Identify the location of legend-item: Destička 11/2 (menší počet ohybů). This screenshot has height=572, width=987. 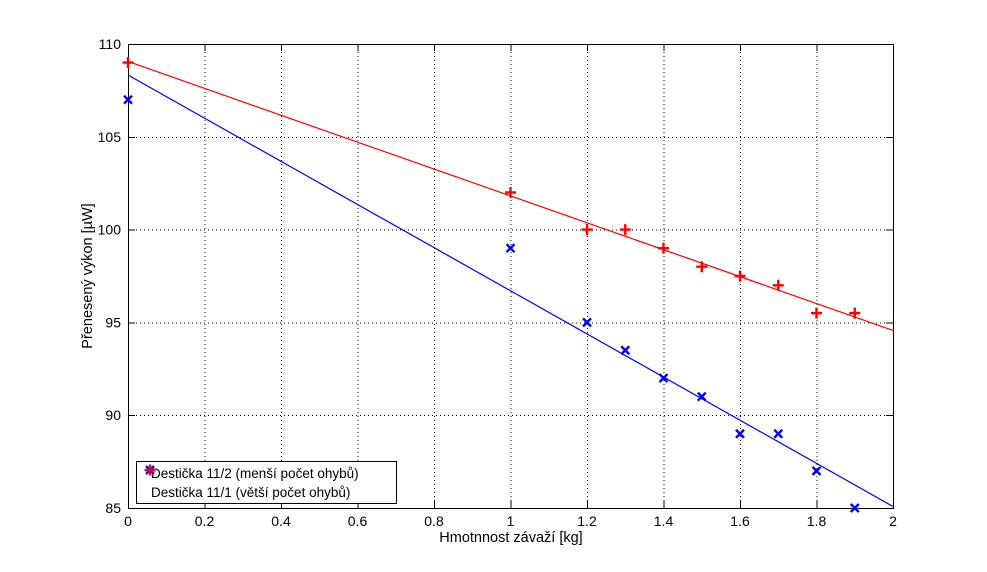
(266, 473).